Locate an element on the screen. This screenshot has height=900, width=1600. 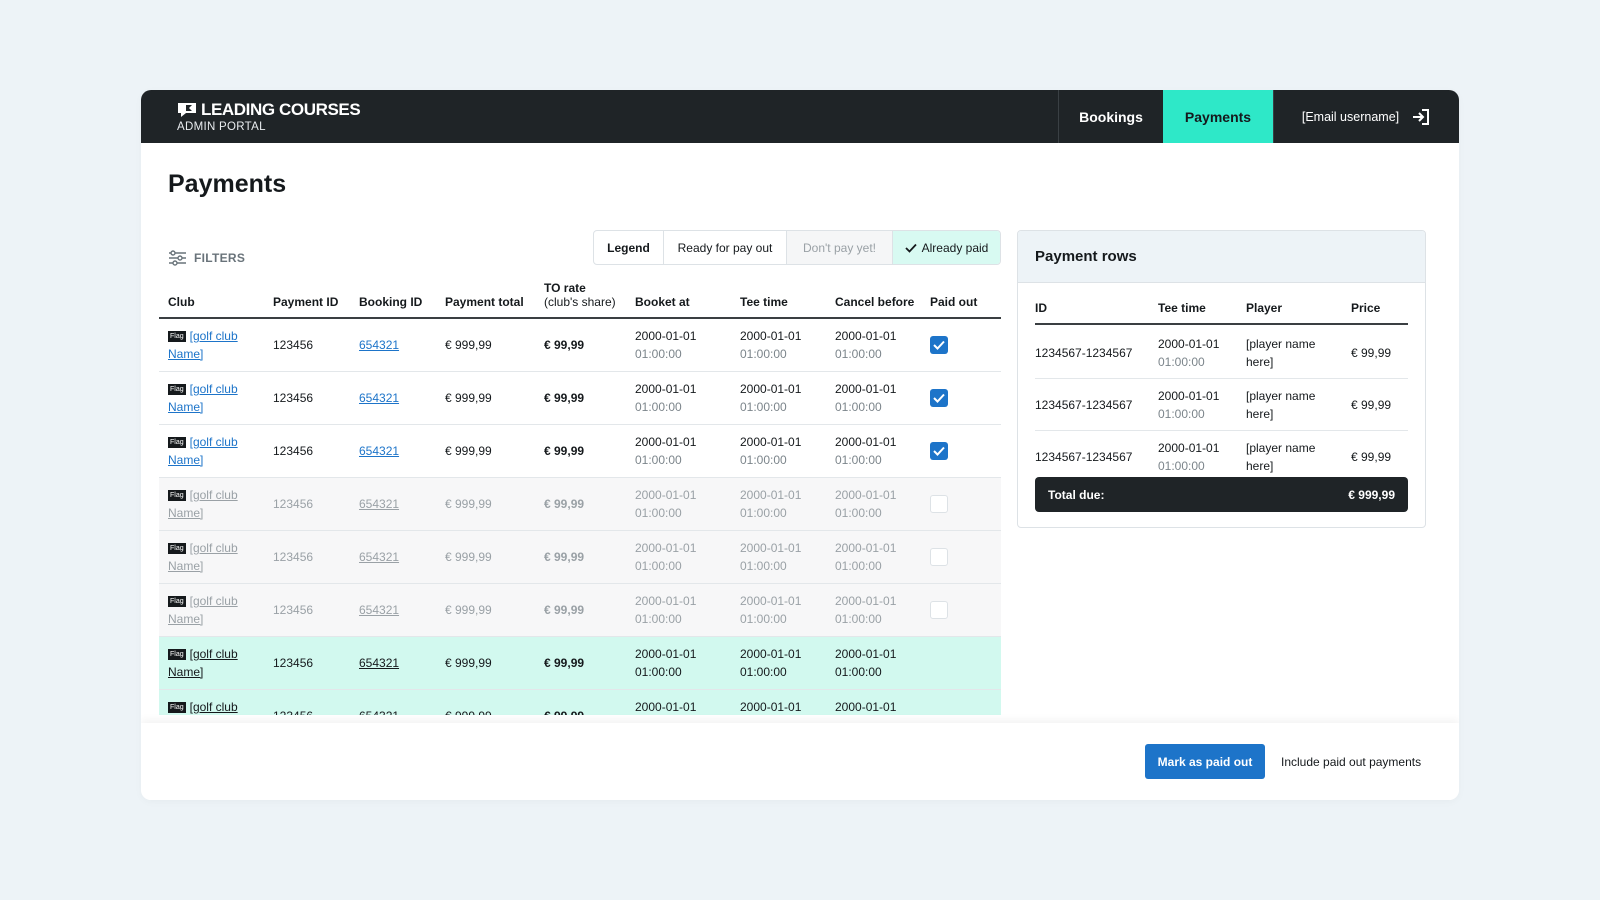
col-booket-at: Booket at is located at coordinates (662, 302).